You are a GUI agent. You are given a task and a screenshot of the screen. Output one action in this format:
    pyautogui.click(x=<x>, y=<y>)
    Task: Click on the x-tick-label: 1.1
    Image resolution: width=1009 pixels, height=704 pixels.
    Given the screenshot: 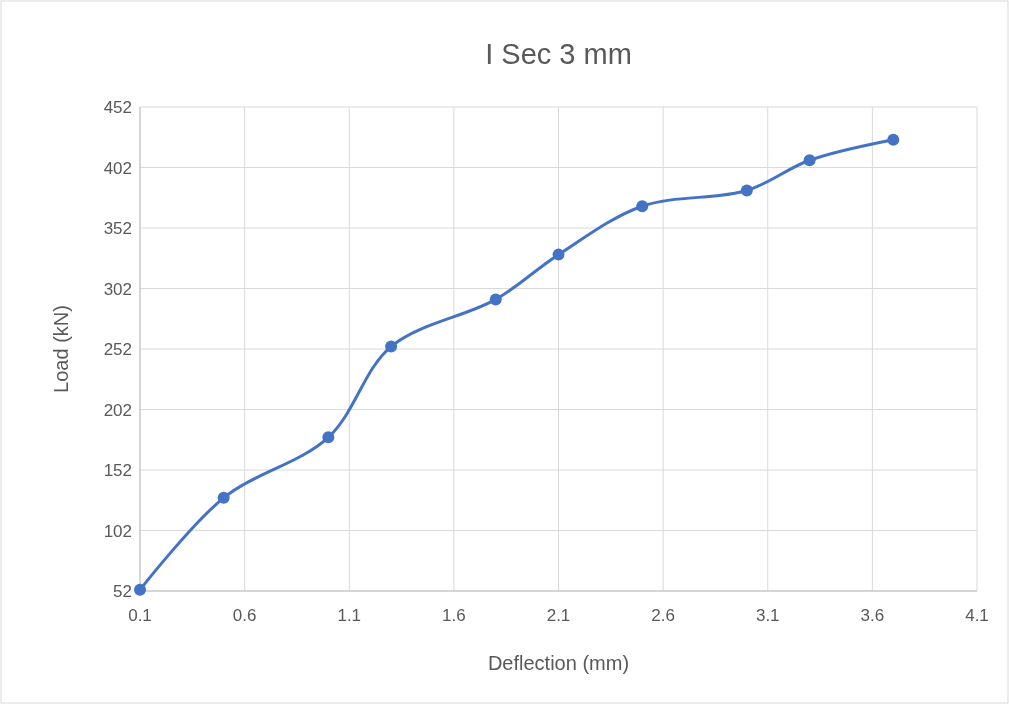 What is the action you would take?
    pyautogui.click(x=349, y=615)
    